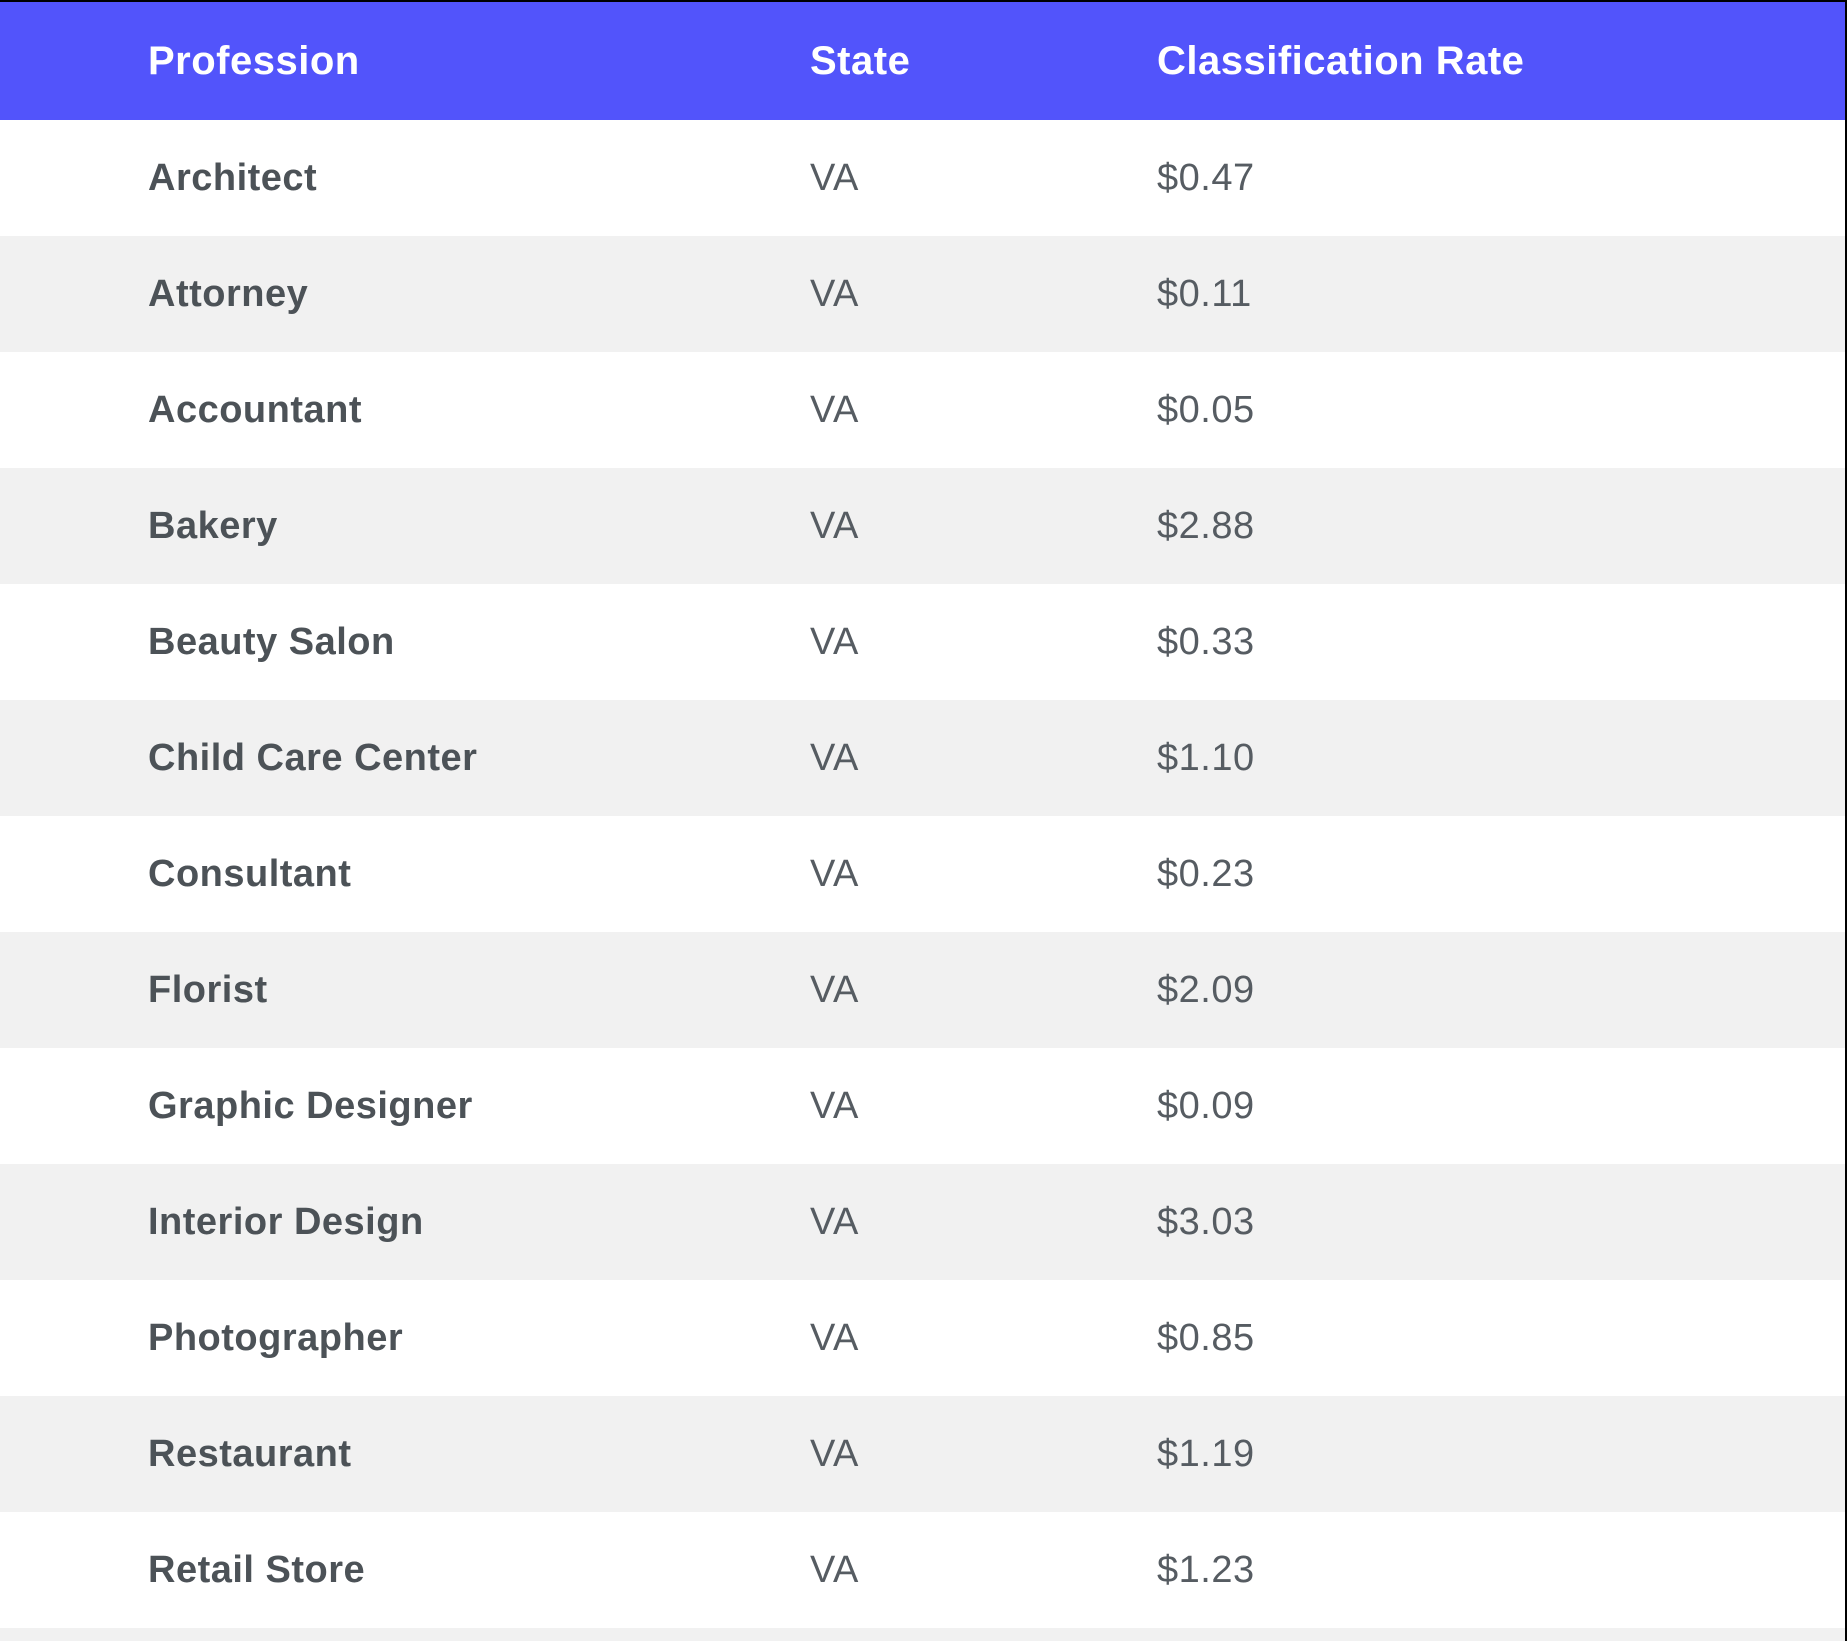  Describe the element at coordinates (1206, 1105) in the screenshot. I see `row-rate-cell: $0.09` at that location.